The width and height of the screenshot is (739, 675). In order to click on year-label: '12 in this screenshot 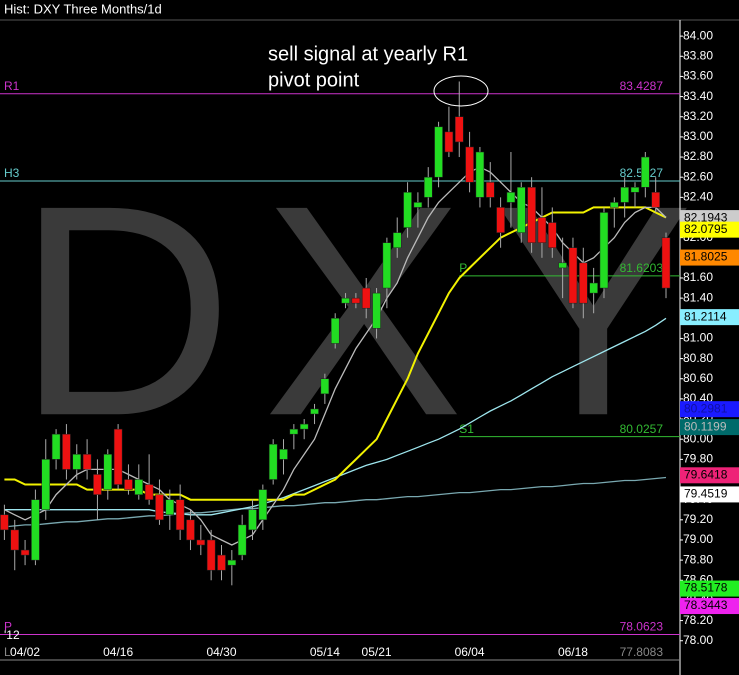, I will do `click(12, 635)`.